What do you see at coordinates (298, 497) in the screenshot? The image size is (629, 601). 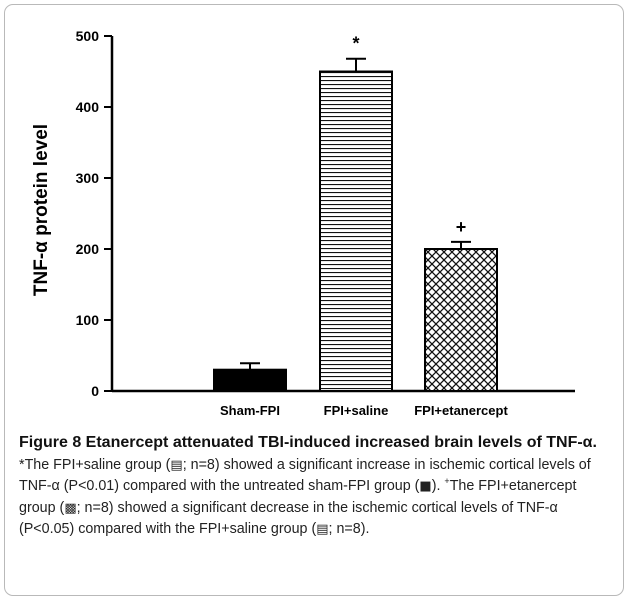 I see `caption-text-4: The FPI+etanercept group (` at bounding box center [298, 497].